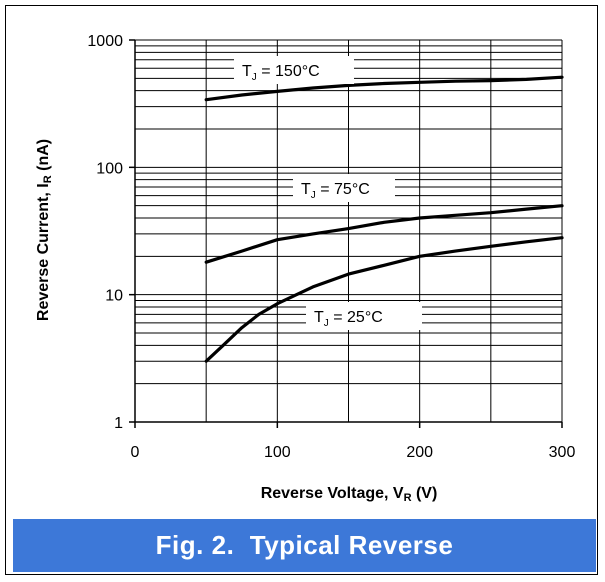 The height and width of the screenshot is (582, 605). I want to click on x-tick-label: 200, so click(419, 452).